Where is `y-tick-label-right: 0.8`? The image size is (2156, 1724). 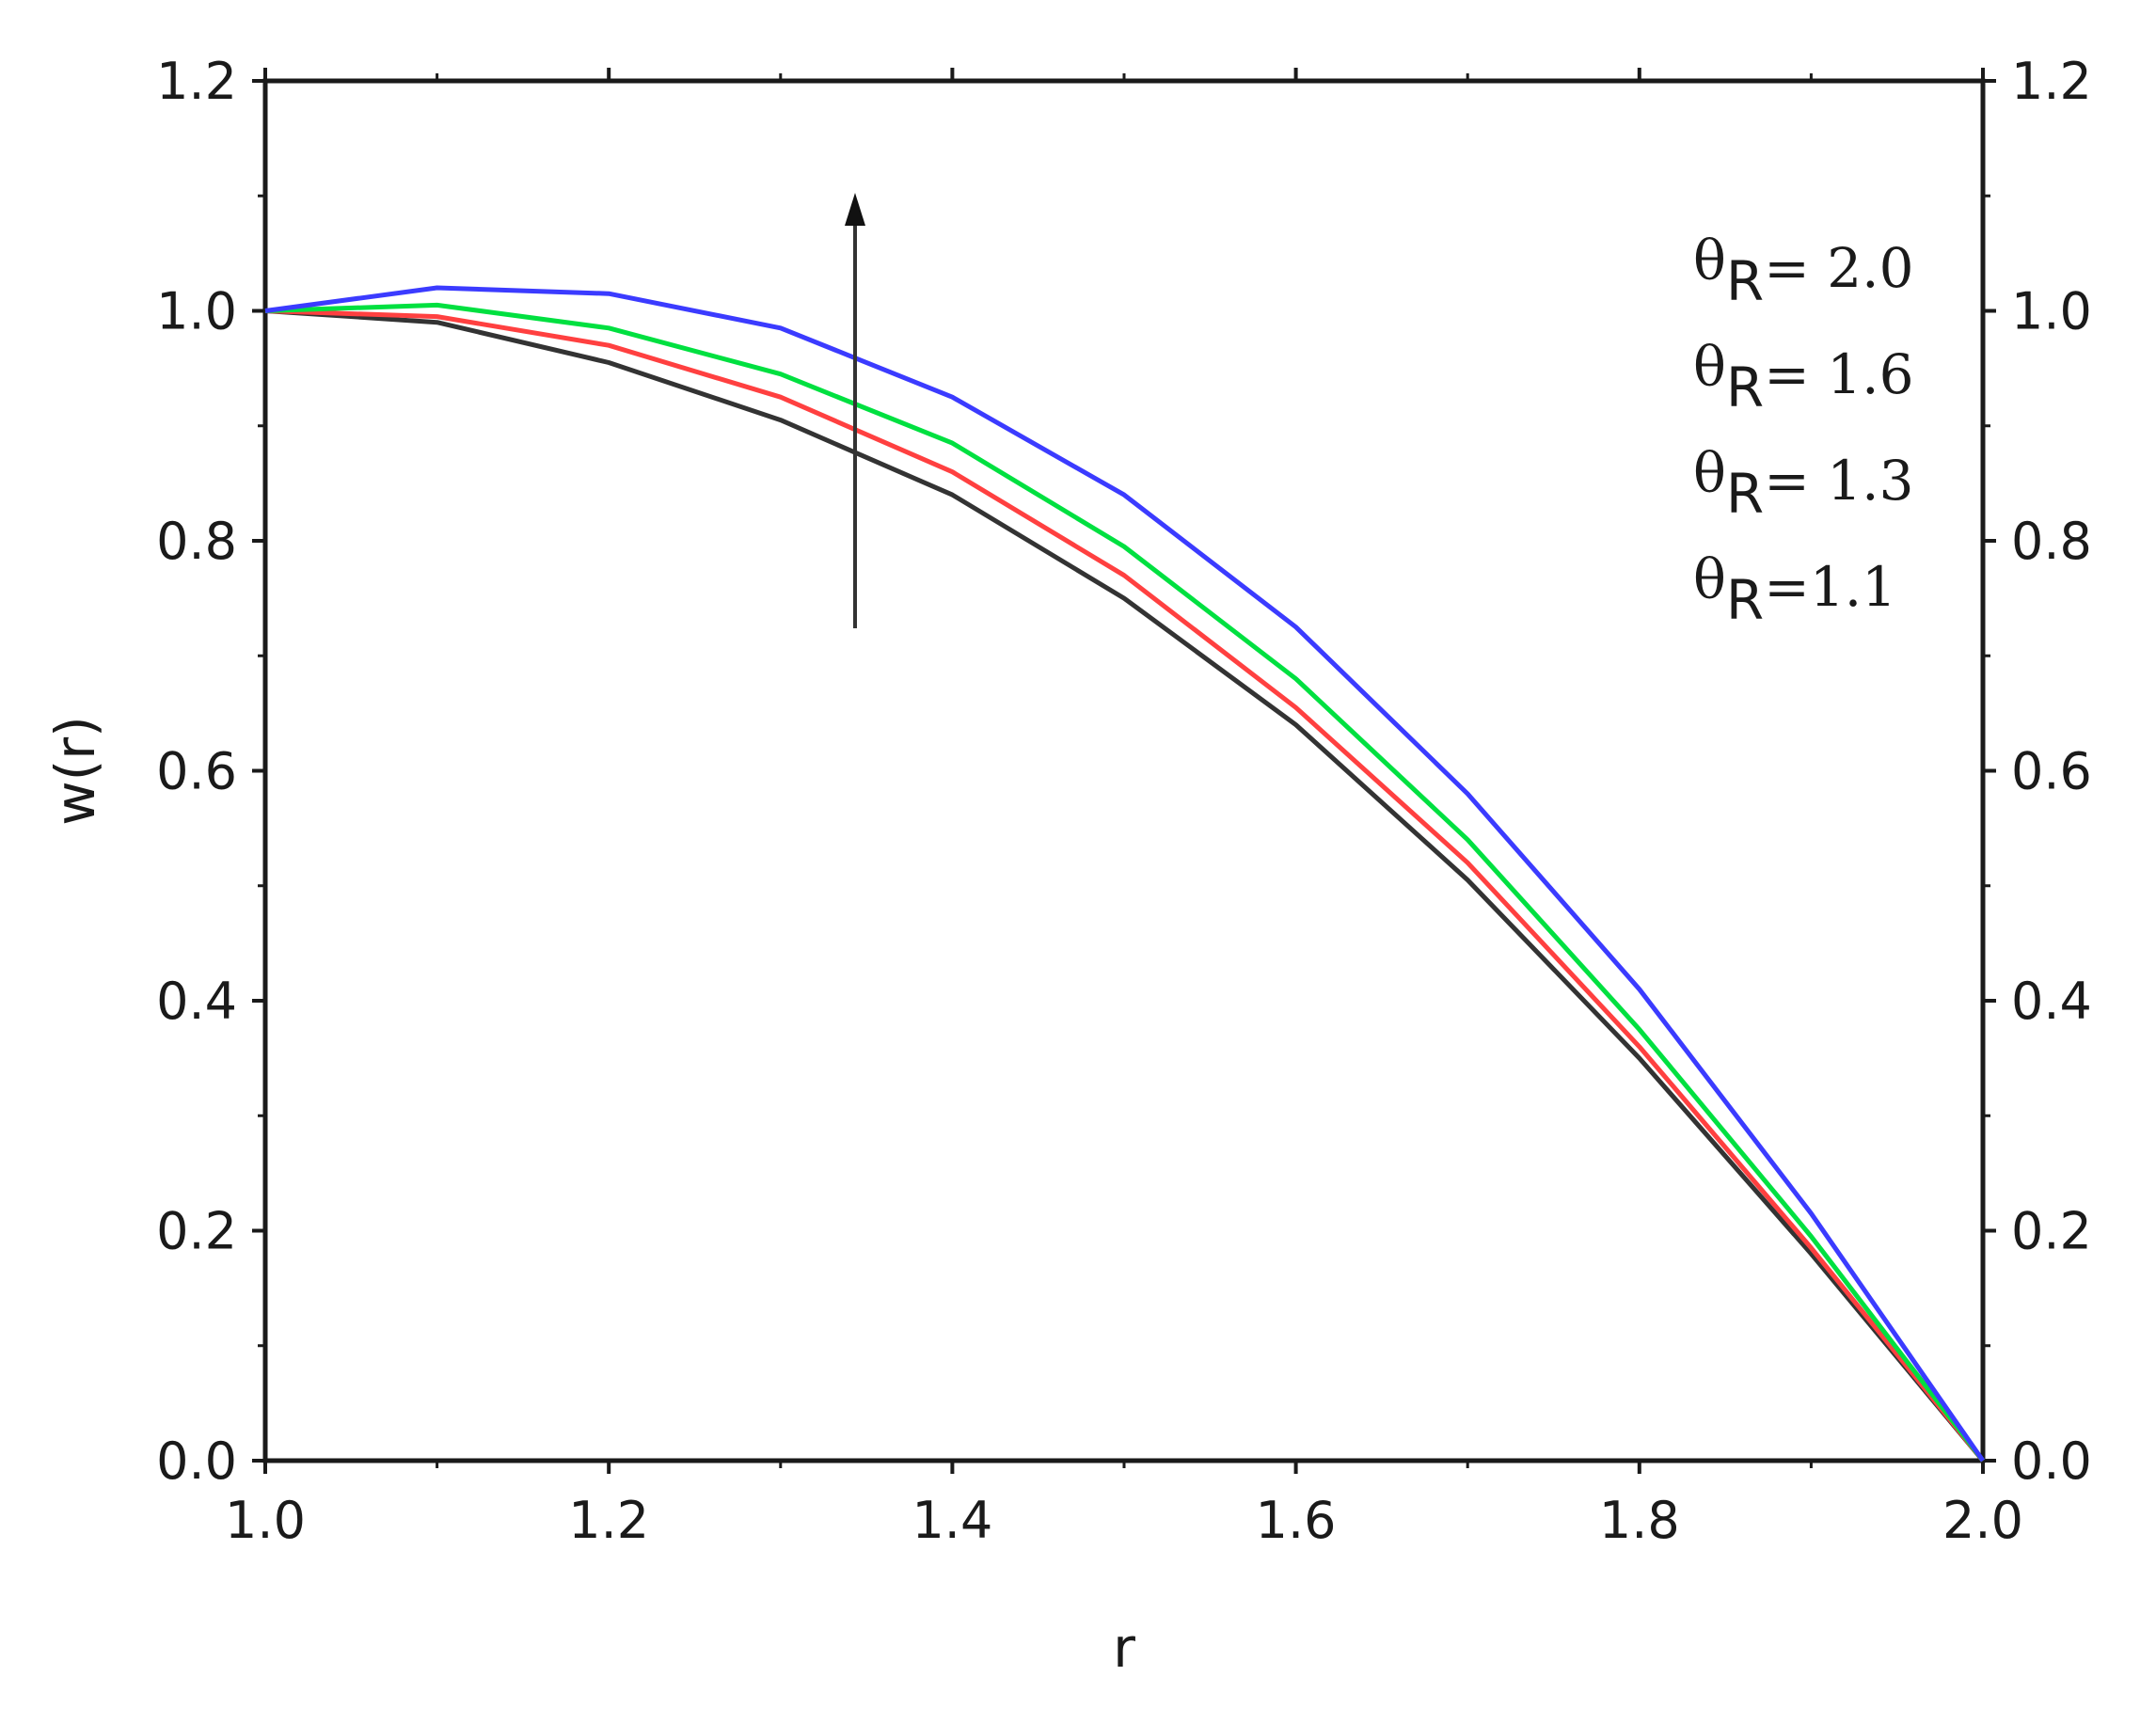 y-tick-label-right: 0.8 is located at coordinates (2051, 541).